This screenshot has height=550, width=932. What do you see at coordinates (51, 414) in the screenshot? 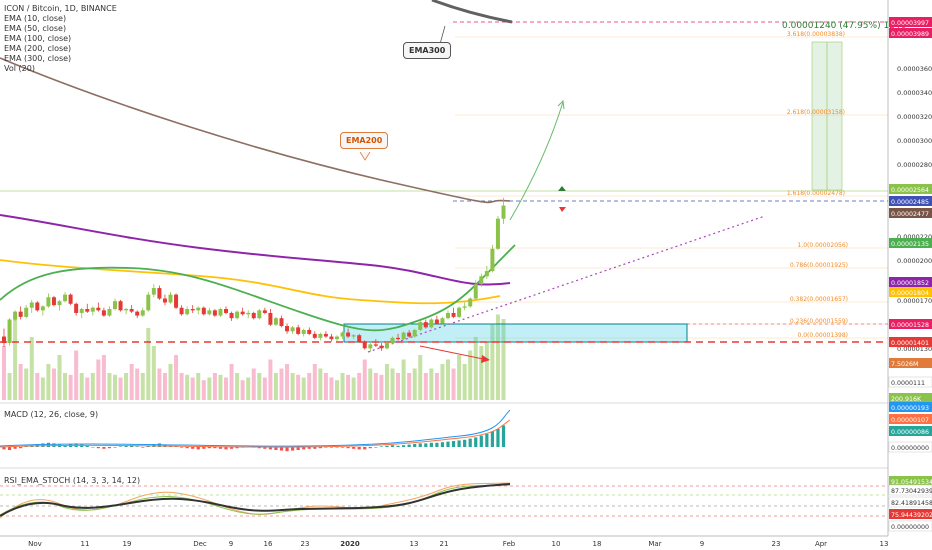
I see `macd-legend: MACD (12, 26, close, 9)` at bounding box center [51, 414].